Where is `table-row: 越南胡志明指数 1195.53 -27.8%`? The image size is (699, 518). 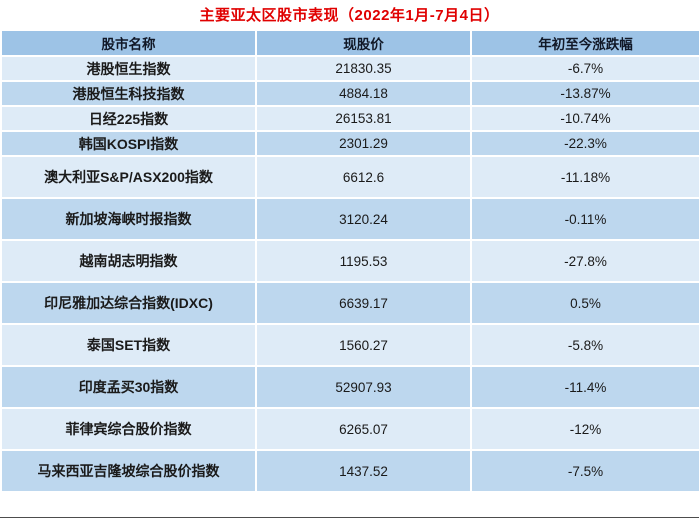 table-row: 越南胡志明指数 1195.53 -27.8% is located at coordinates (349, 261).